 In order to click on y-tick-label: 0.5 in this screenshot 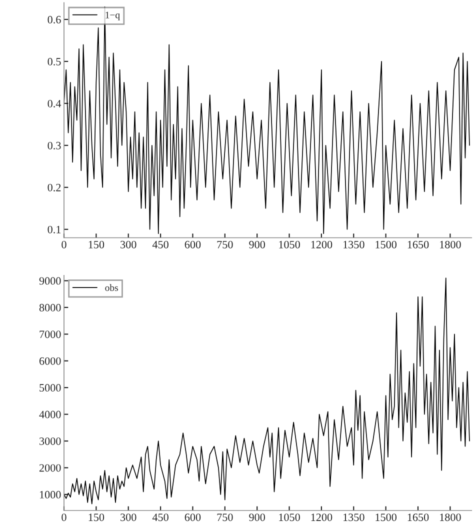, I will do `click(54, 62)`.